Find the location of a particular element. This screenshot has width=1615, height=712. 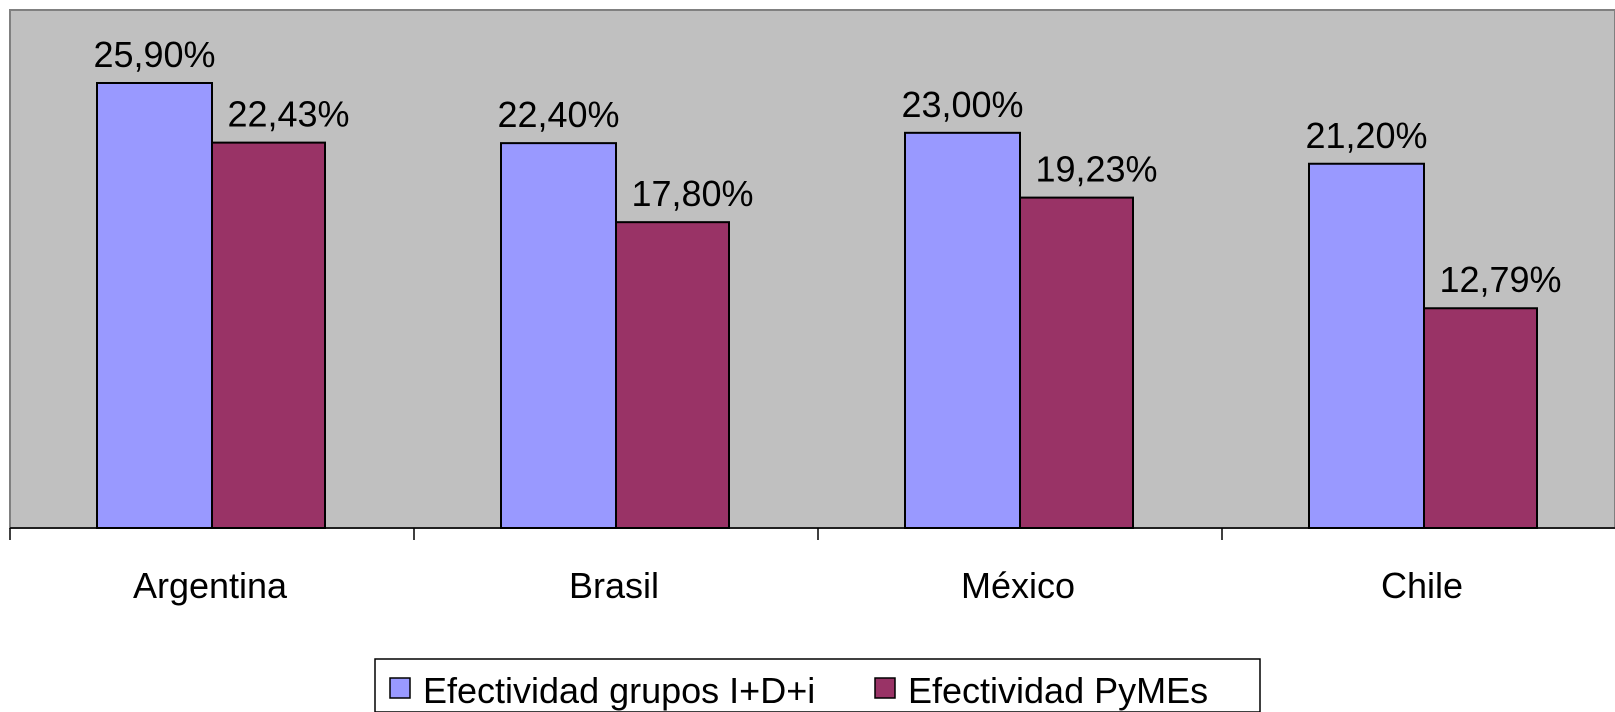

x-tick-label-2: México is located at coordinates (1018, 585).